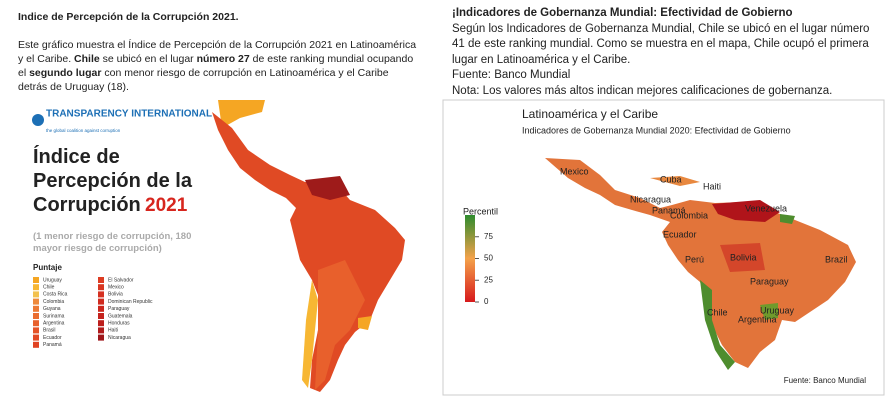 This screenshot has height=400, width=888. Describe the element at coordinates (119, 324) in the screenshot. I see `legend-label: Honduras` at that location.